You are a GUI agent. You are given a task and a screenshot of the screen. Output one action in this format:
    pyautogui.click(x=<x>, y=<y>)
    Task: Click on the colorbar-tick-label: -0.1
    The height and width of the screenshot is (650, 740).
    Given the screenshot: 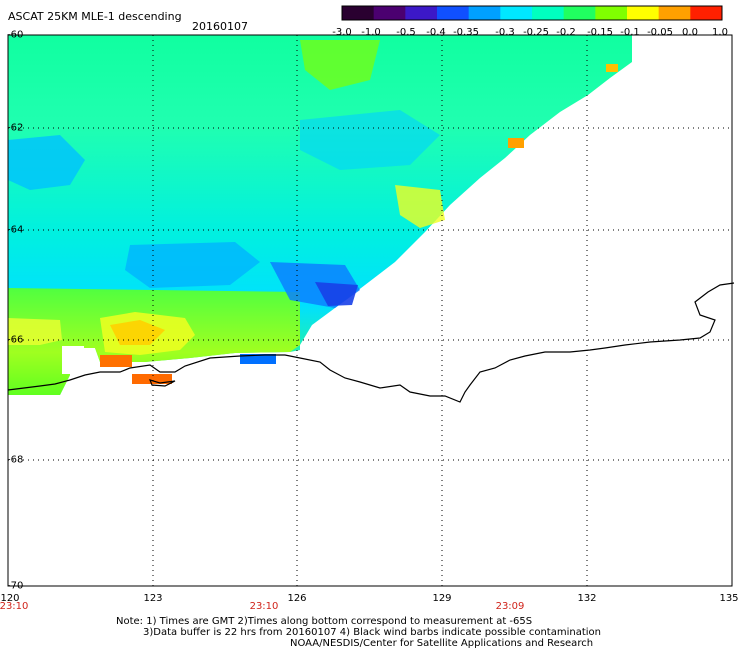 What is the action you would take?
    pyautogui.click(x=630, y=32)
    